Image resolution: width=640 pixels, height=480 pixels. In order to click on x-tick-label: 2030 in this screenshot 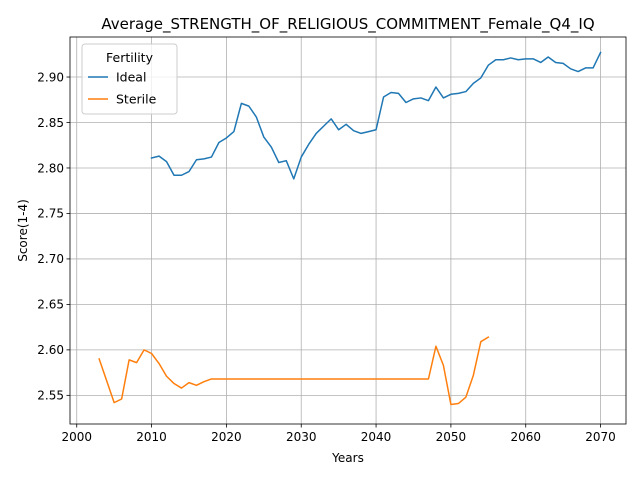, I will do `click(301, 437)`.